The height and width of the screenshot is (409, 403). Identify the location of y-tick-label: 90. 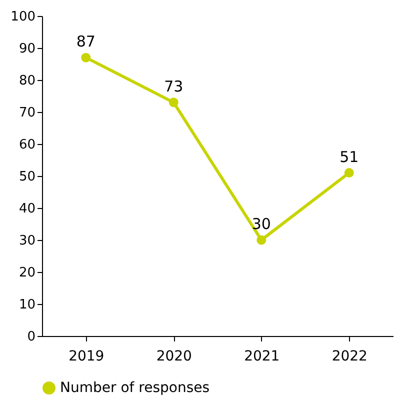
(27, 49).